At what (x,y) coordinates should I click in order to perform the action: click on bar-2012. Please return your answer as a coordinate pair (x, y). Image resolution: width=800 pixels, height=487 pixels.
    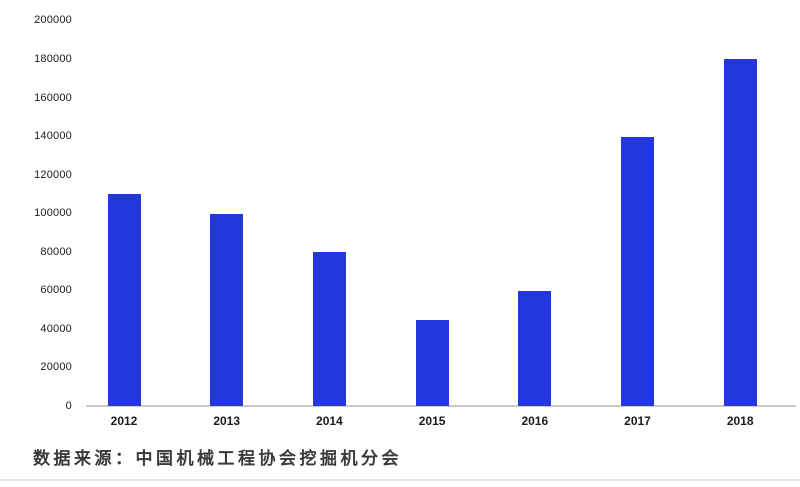
    Looking at the image, I should click on (124, 300).